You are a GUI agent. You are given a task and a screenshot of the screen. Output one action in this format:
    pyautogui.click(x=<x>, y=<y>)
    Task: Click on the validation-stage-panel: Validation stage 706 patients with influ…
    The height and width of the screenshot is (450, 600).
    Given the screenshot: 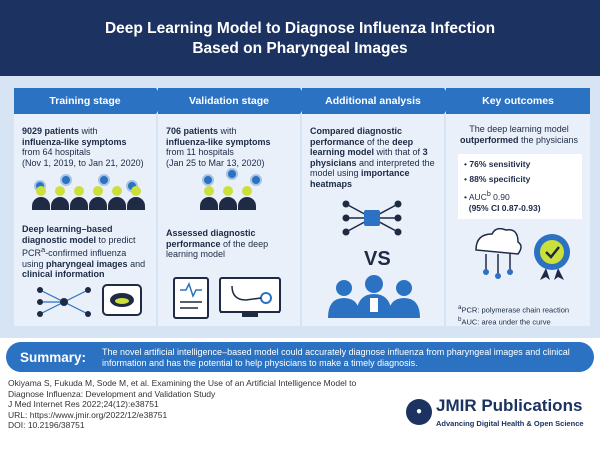 What is the action you would take?
    pyautogui.click(x=233, y=207)
    